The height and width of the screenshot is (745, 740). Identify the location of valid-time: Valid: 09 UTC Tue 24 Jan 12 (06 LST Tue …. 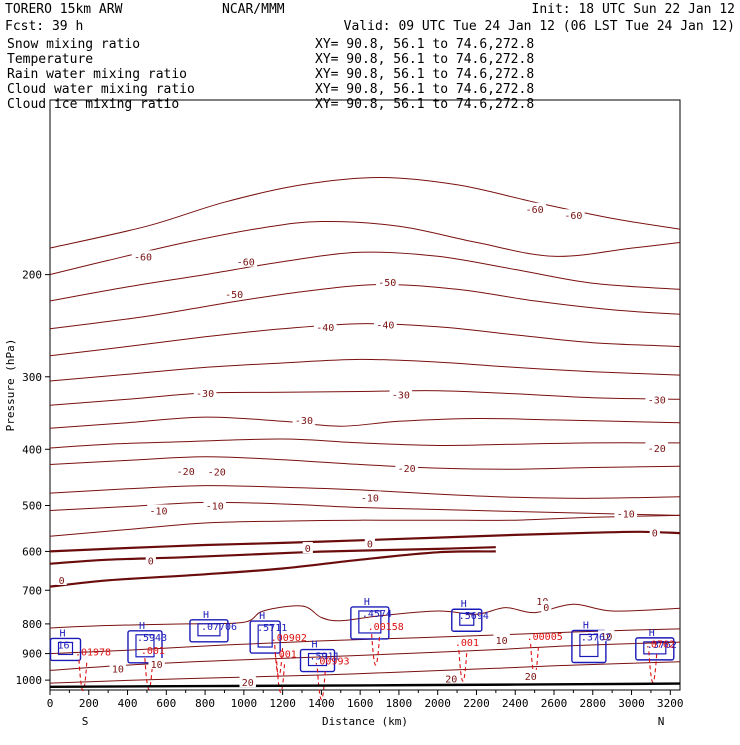
(539, 26).